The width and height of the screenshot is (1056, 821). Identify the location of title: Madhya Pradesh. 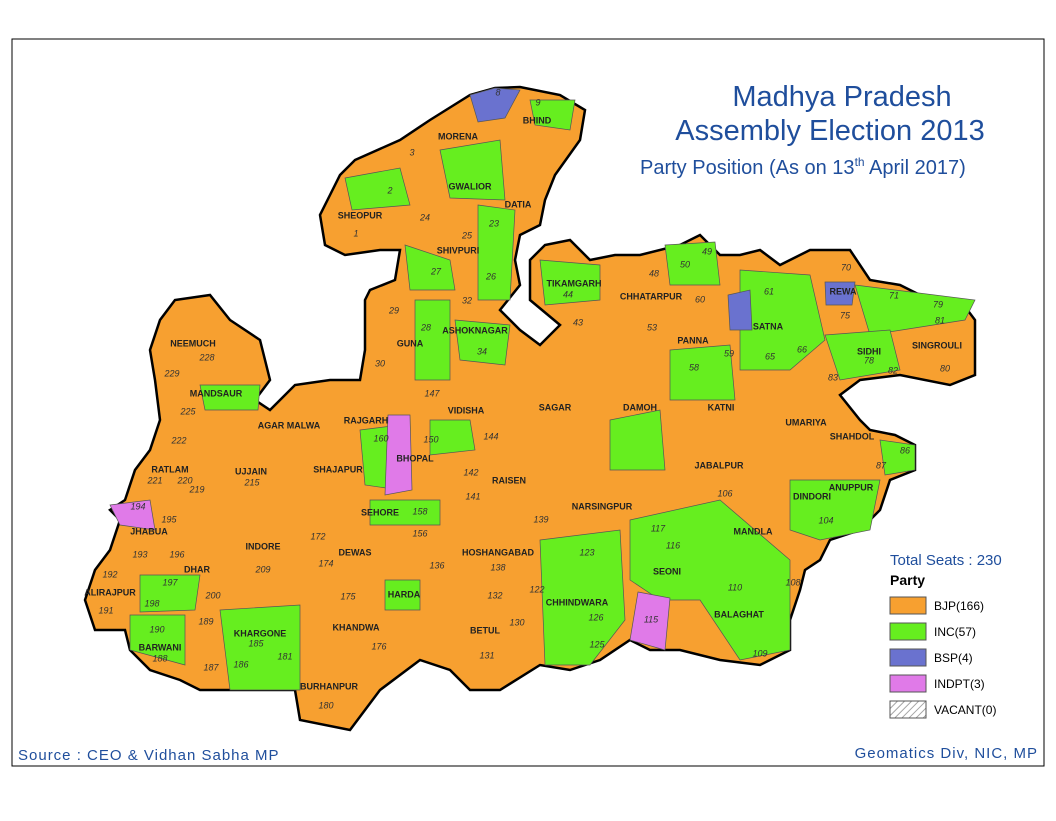
(841, 97).